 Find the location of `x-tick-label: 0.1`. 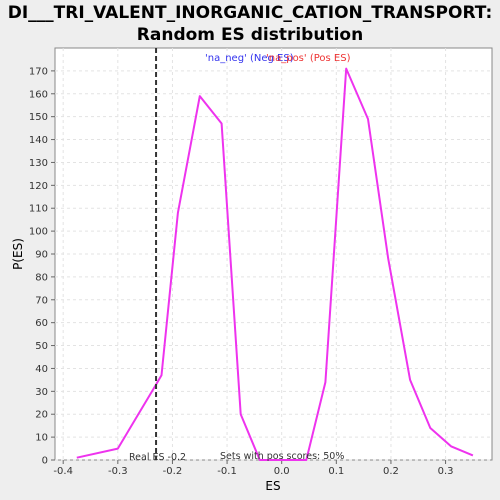

x-tick-label: 0.1 is located at coordinates (336, 471).